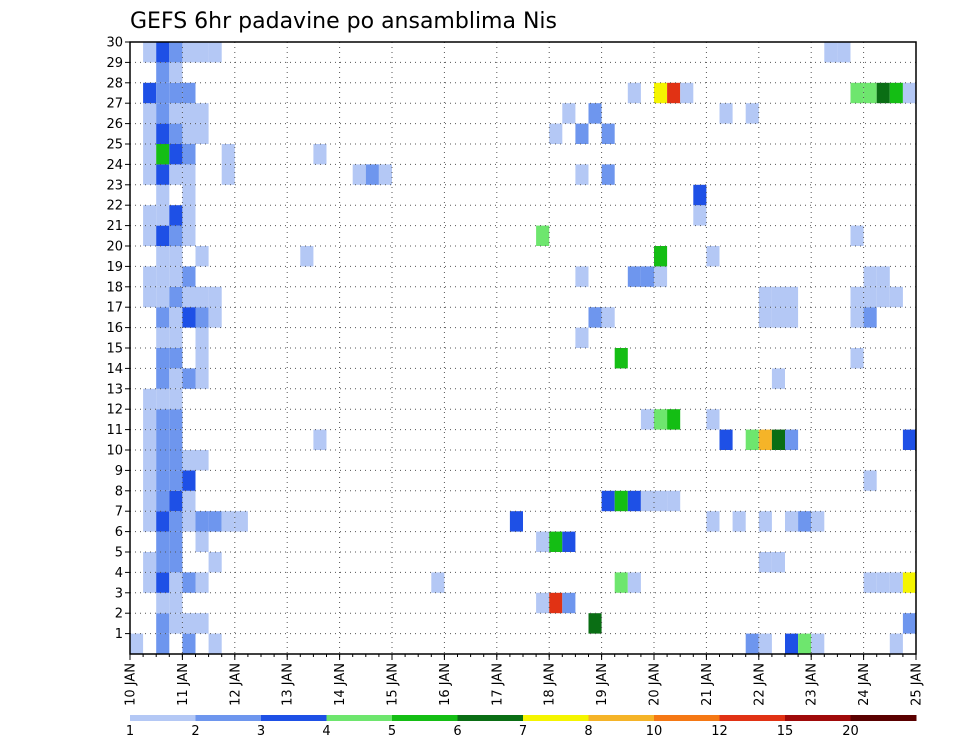 This screenshot has width=960, height=742. What do you see at coordinates (119, 634) in the screenshot?
I see `y-tick-label-1: 1` at bounding box center [119, 634].